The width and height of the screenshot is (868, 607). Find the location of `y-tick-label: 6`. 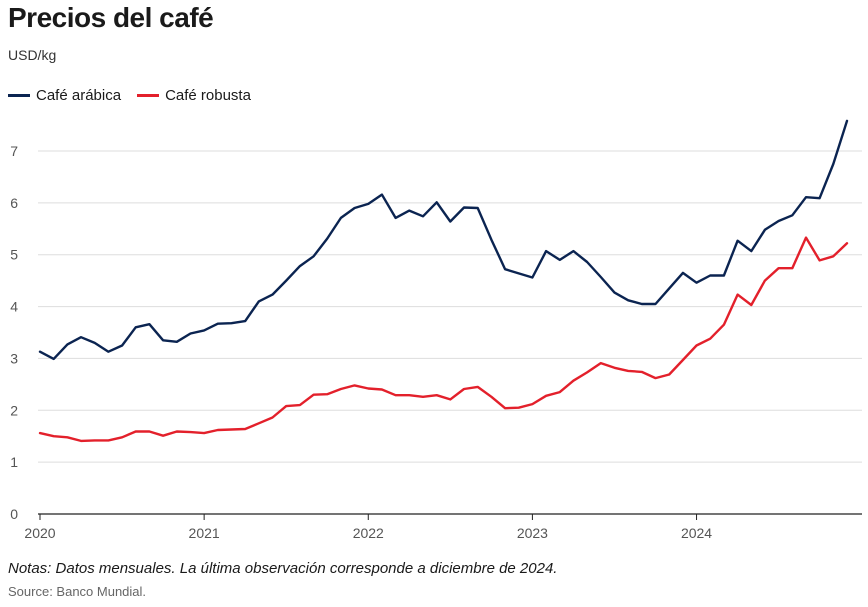

y-tick-label: 6 is located at coordinates (14, 203).